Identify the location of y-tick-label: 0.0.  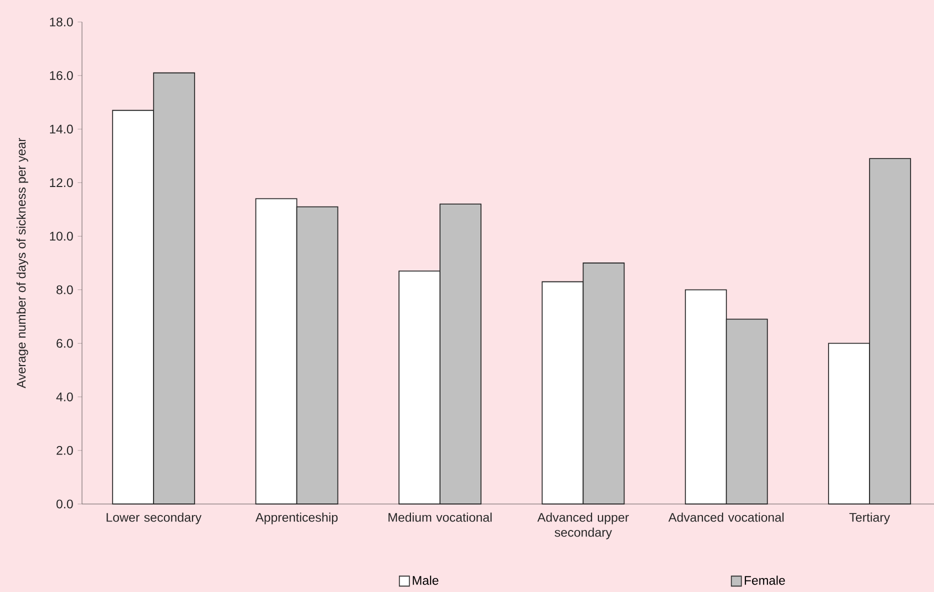
(64, 504).